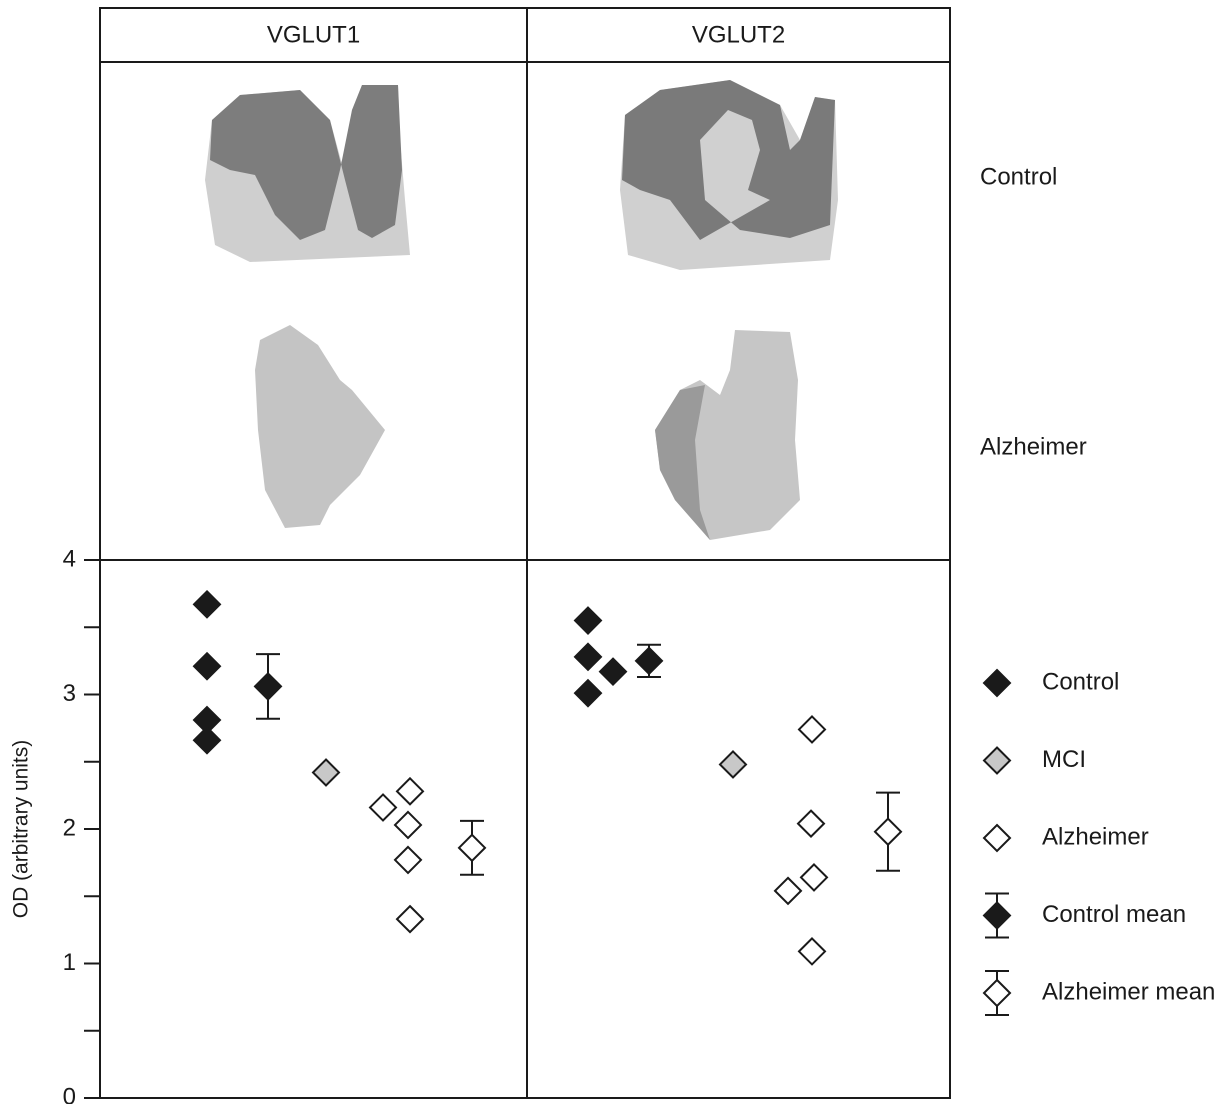  Describe the element at coordinates (313, 34) in the screenshot. I see `panel-title: VGLUT1` at that location.